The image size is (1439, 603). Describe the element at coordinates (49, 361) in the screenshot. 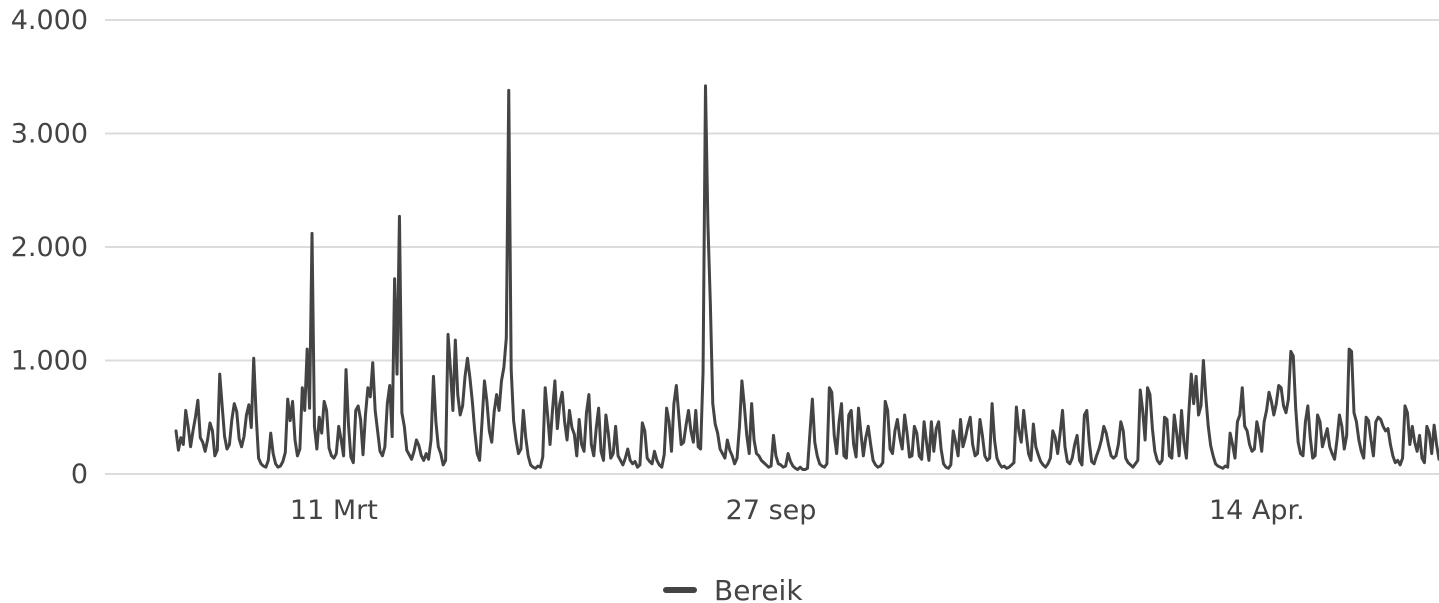

I see `y-tick-label: 1.000` at that location.